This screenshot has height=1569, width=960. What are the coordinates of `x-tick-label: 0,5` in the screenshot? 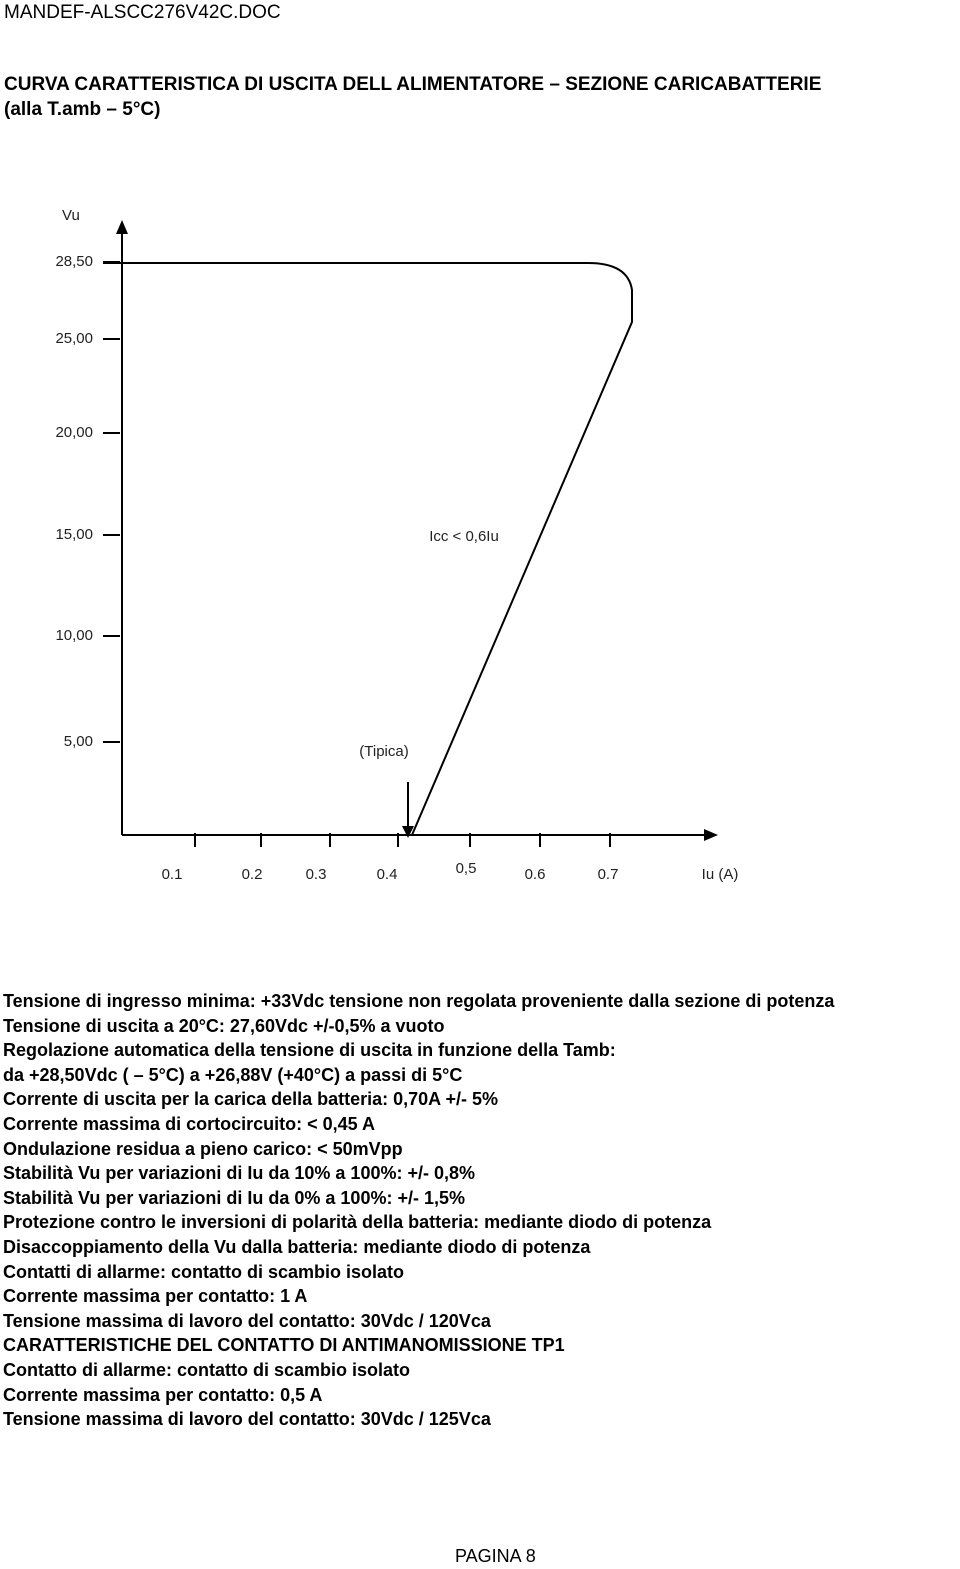 It's located at (466, 868).